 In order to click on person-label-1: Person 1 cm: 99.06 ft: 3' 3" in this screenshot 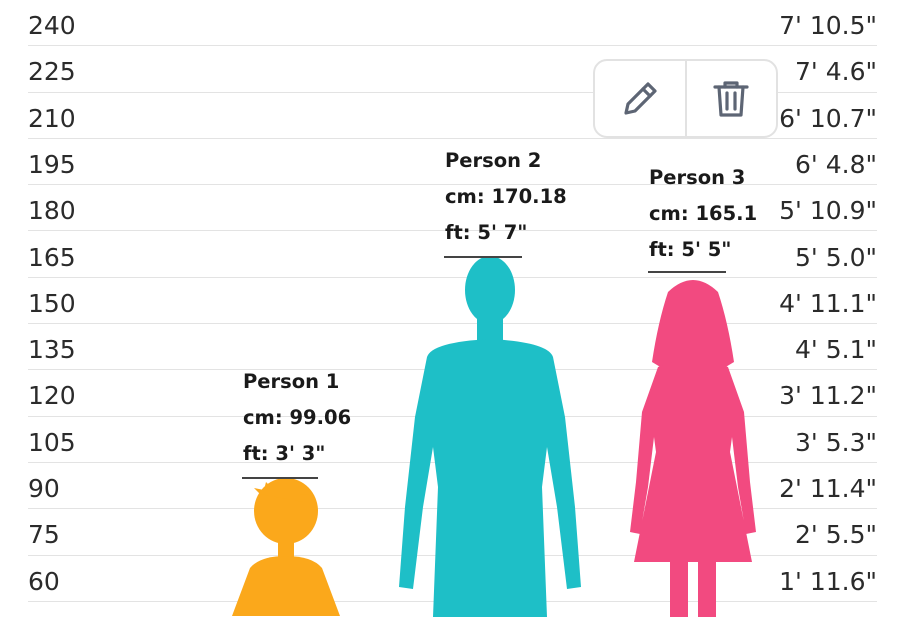, I will do `click(297, 418)`.